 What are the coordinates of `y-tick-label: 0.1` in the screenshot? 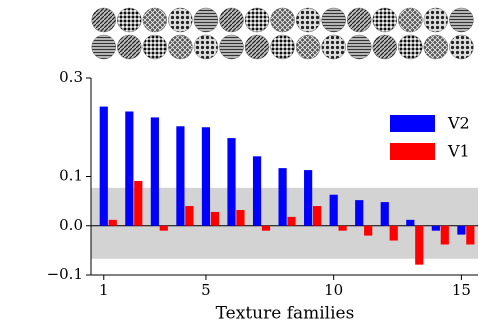 It's located at (71, 176).